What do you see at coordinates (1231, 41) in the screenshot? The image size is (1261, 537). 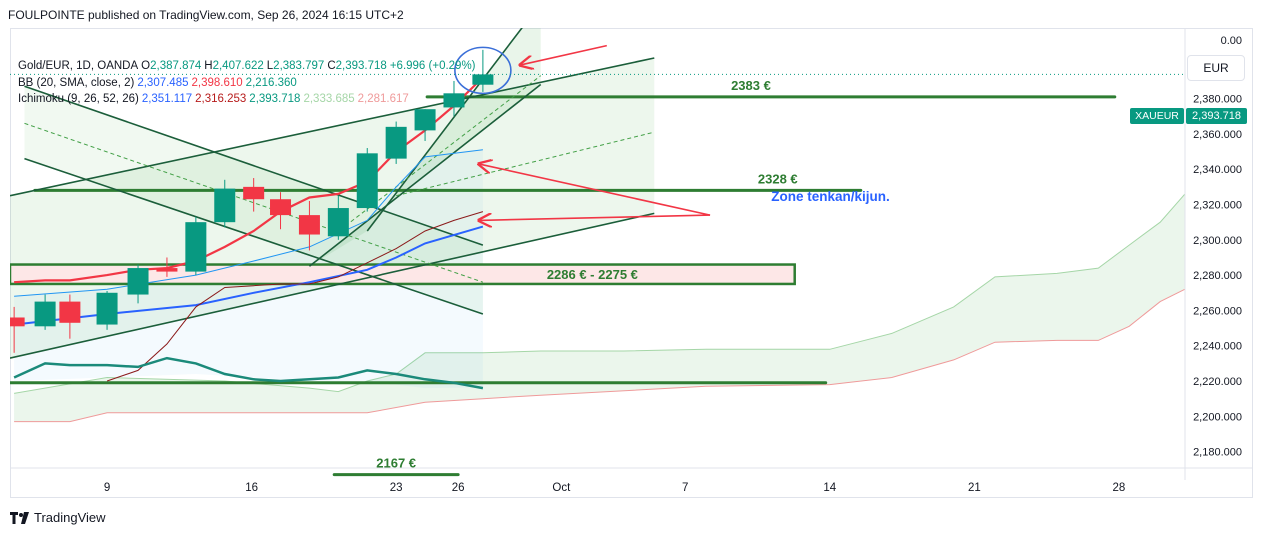 I see `y-tick-label: 0.00` at bounding box center [1231, 41].